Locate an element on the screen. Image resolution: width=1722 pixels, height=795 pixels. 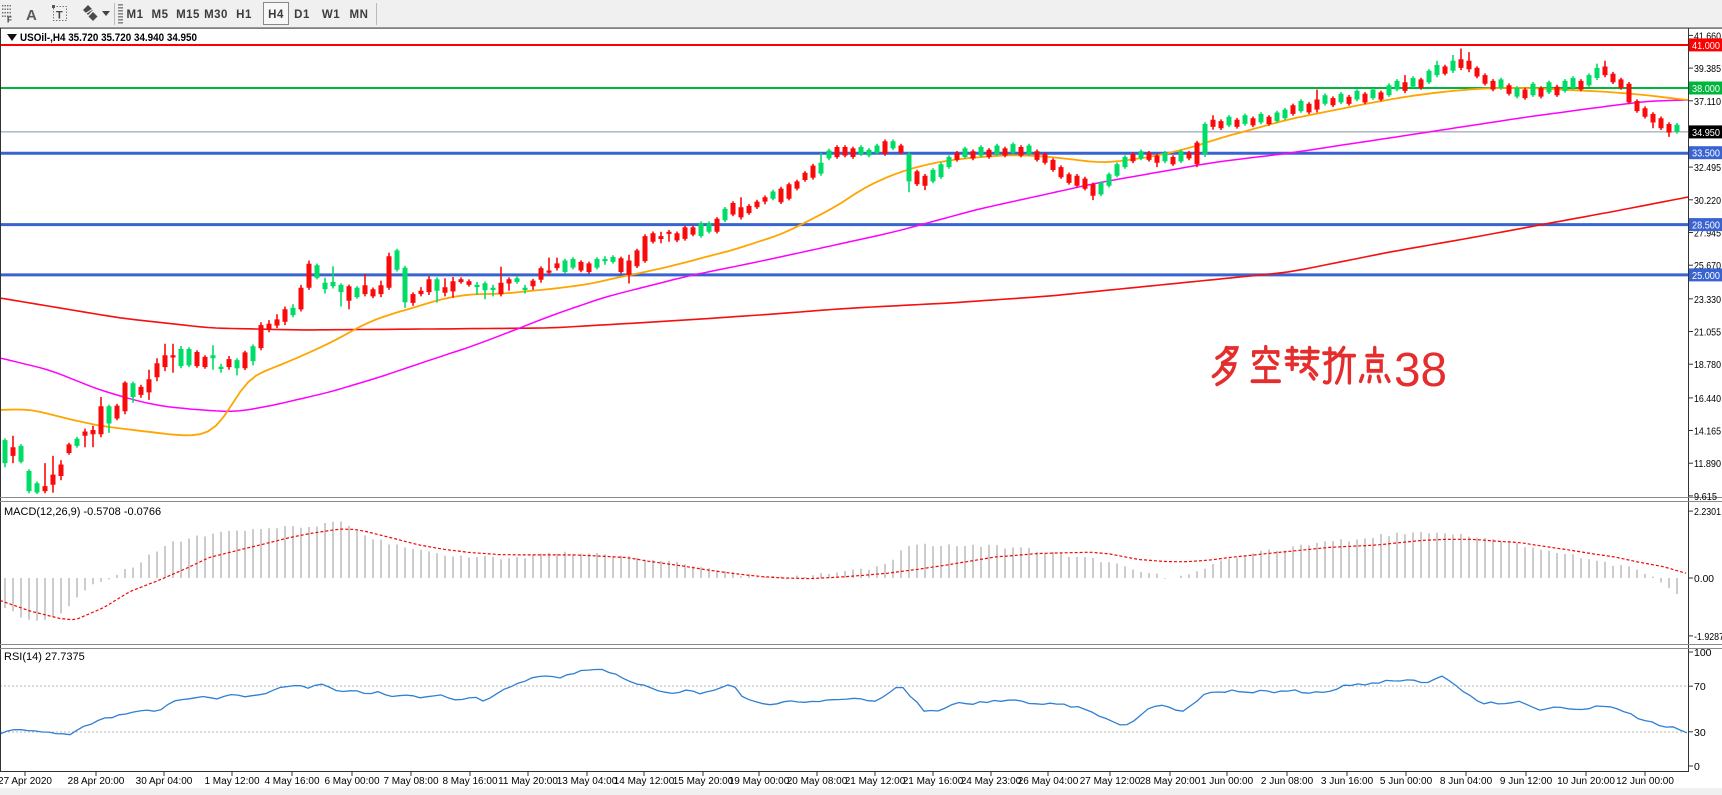
svg-text: 30.220 is located at coordinates (1707, 201).